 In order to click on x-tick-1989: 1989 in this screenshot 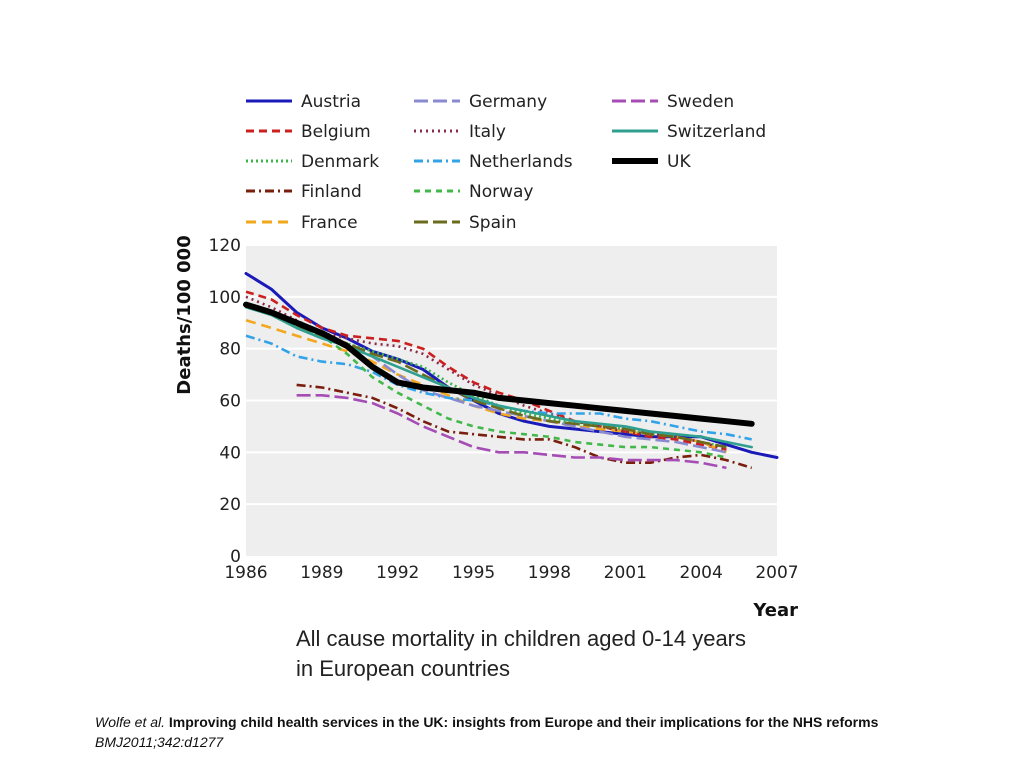, I will do `click(321, 573)`.